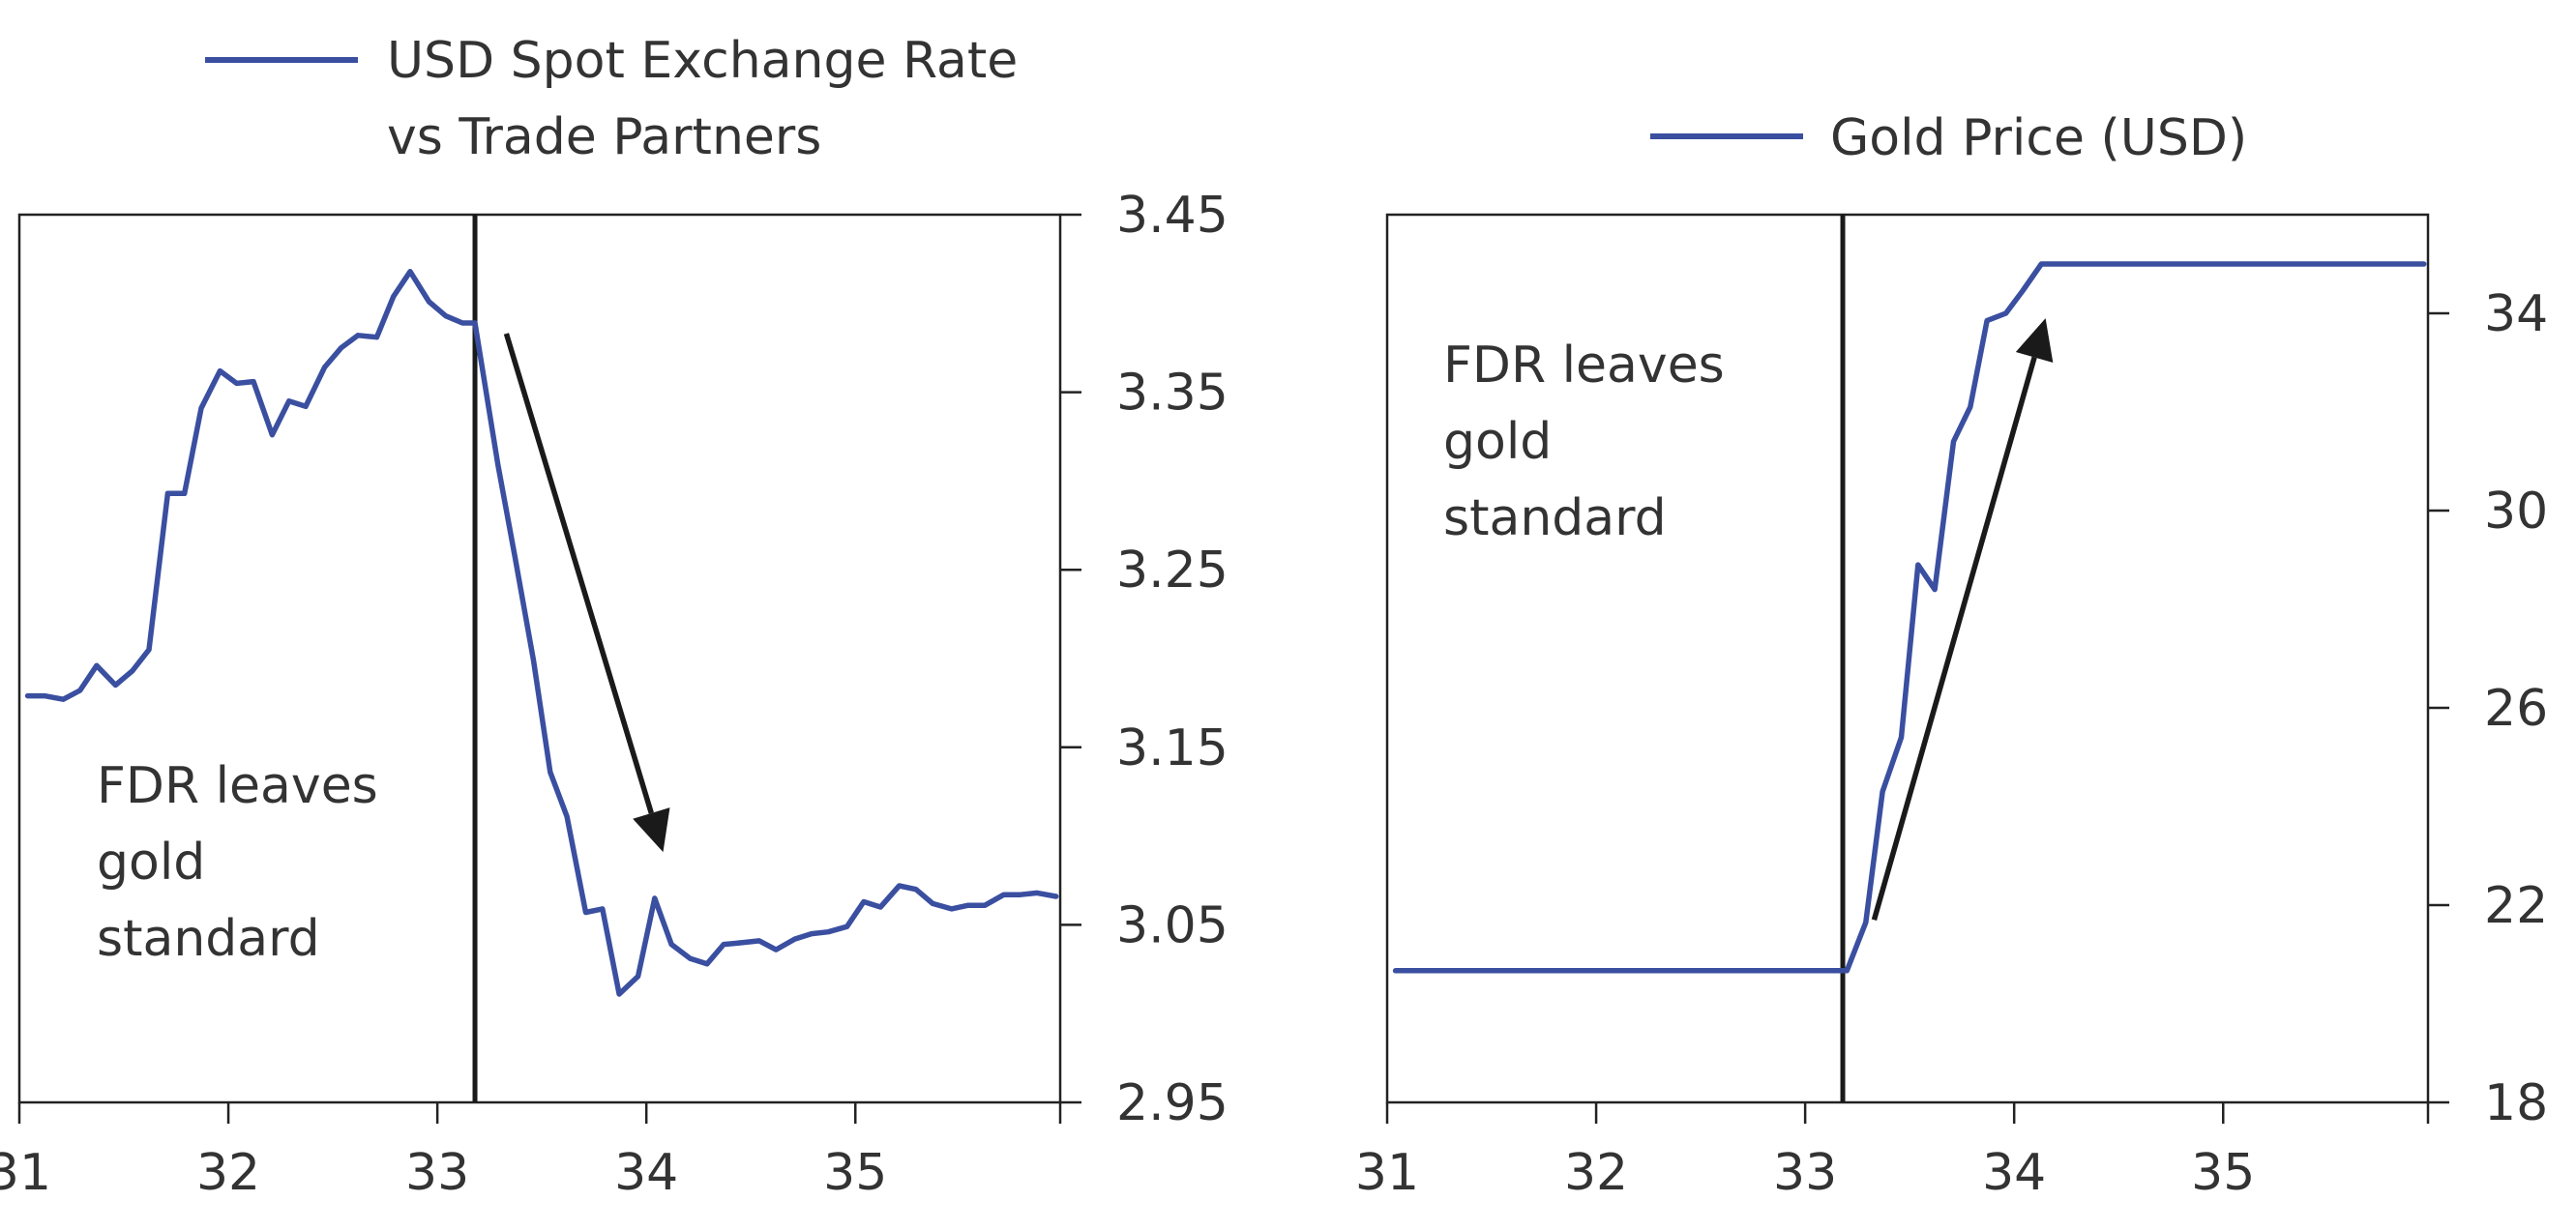 The image size is (2576, 1231). Describe the element at coordinates (1172, 571) in the screenshot. I see `y-tick-label: 3.25` at that location.